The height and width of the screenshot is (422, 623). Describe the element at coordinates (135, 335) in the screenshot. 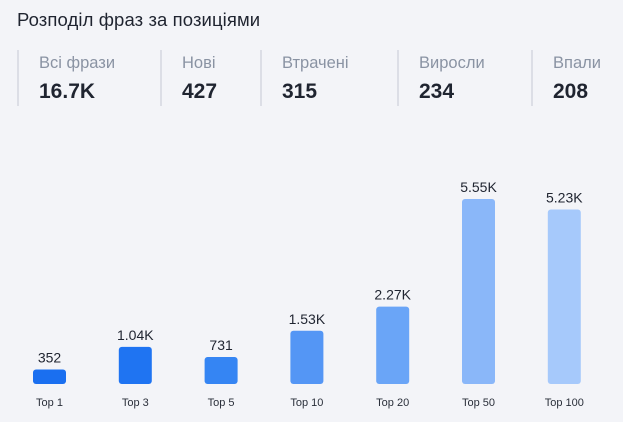

I see `bar-value-label: 1.04K` at that location.